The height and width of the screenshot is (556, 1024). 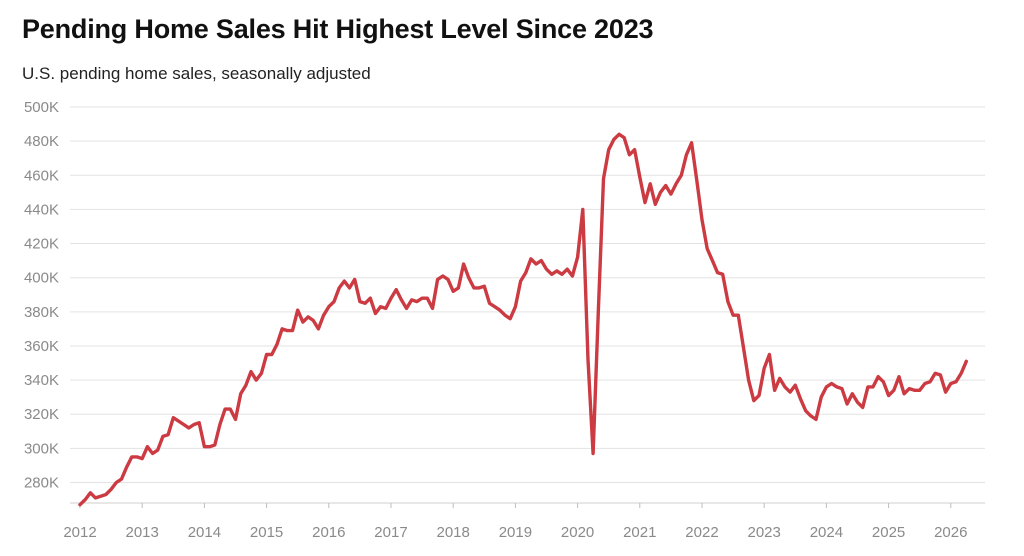 I want to click on y-tick-label: 400K, so click(x=41, y=278).